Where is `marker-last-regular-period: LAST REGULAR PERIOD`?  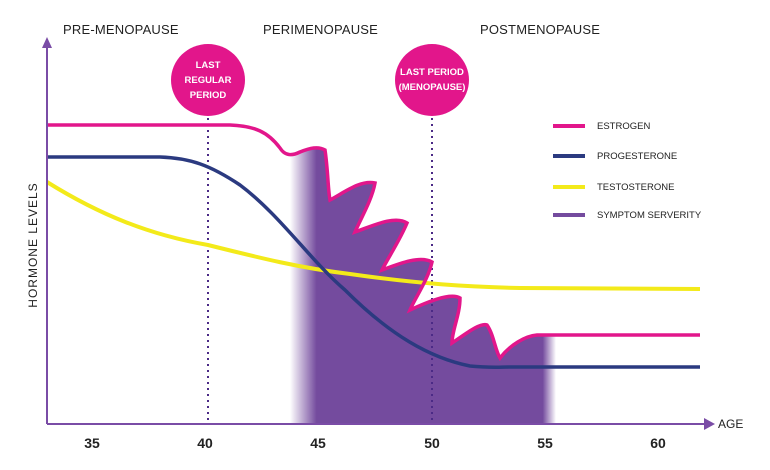 marker-last-regular-period: LAST REGULAR PERIOD is located at coordinates (208, 80).